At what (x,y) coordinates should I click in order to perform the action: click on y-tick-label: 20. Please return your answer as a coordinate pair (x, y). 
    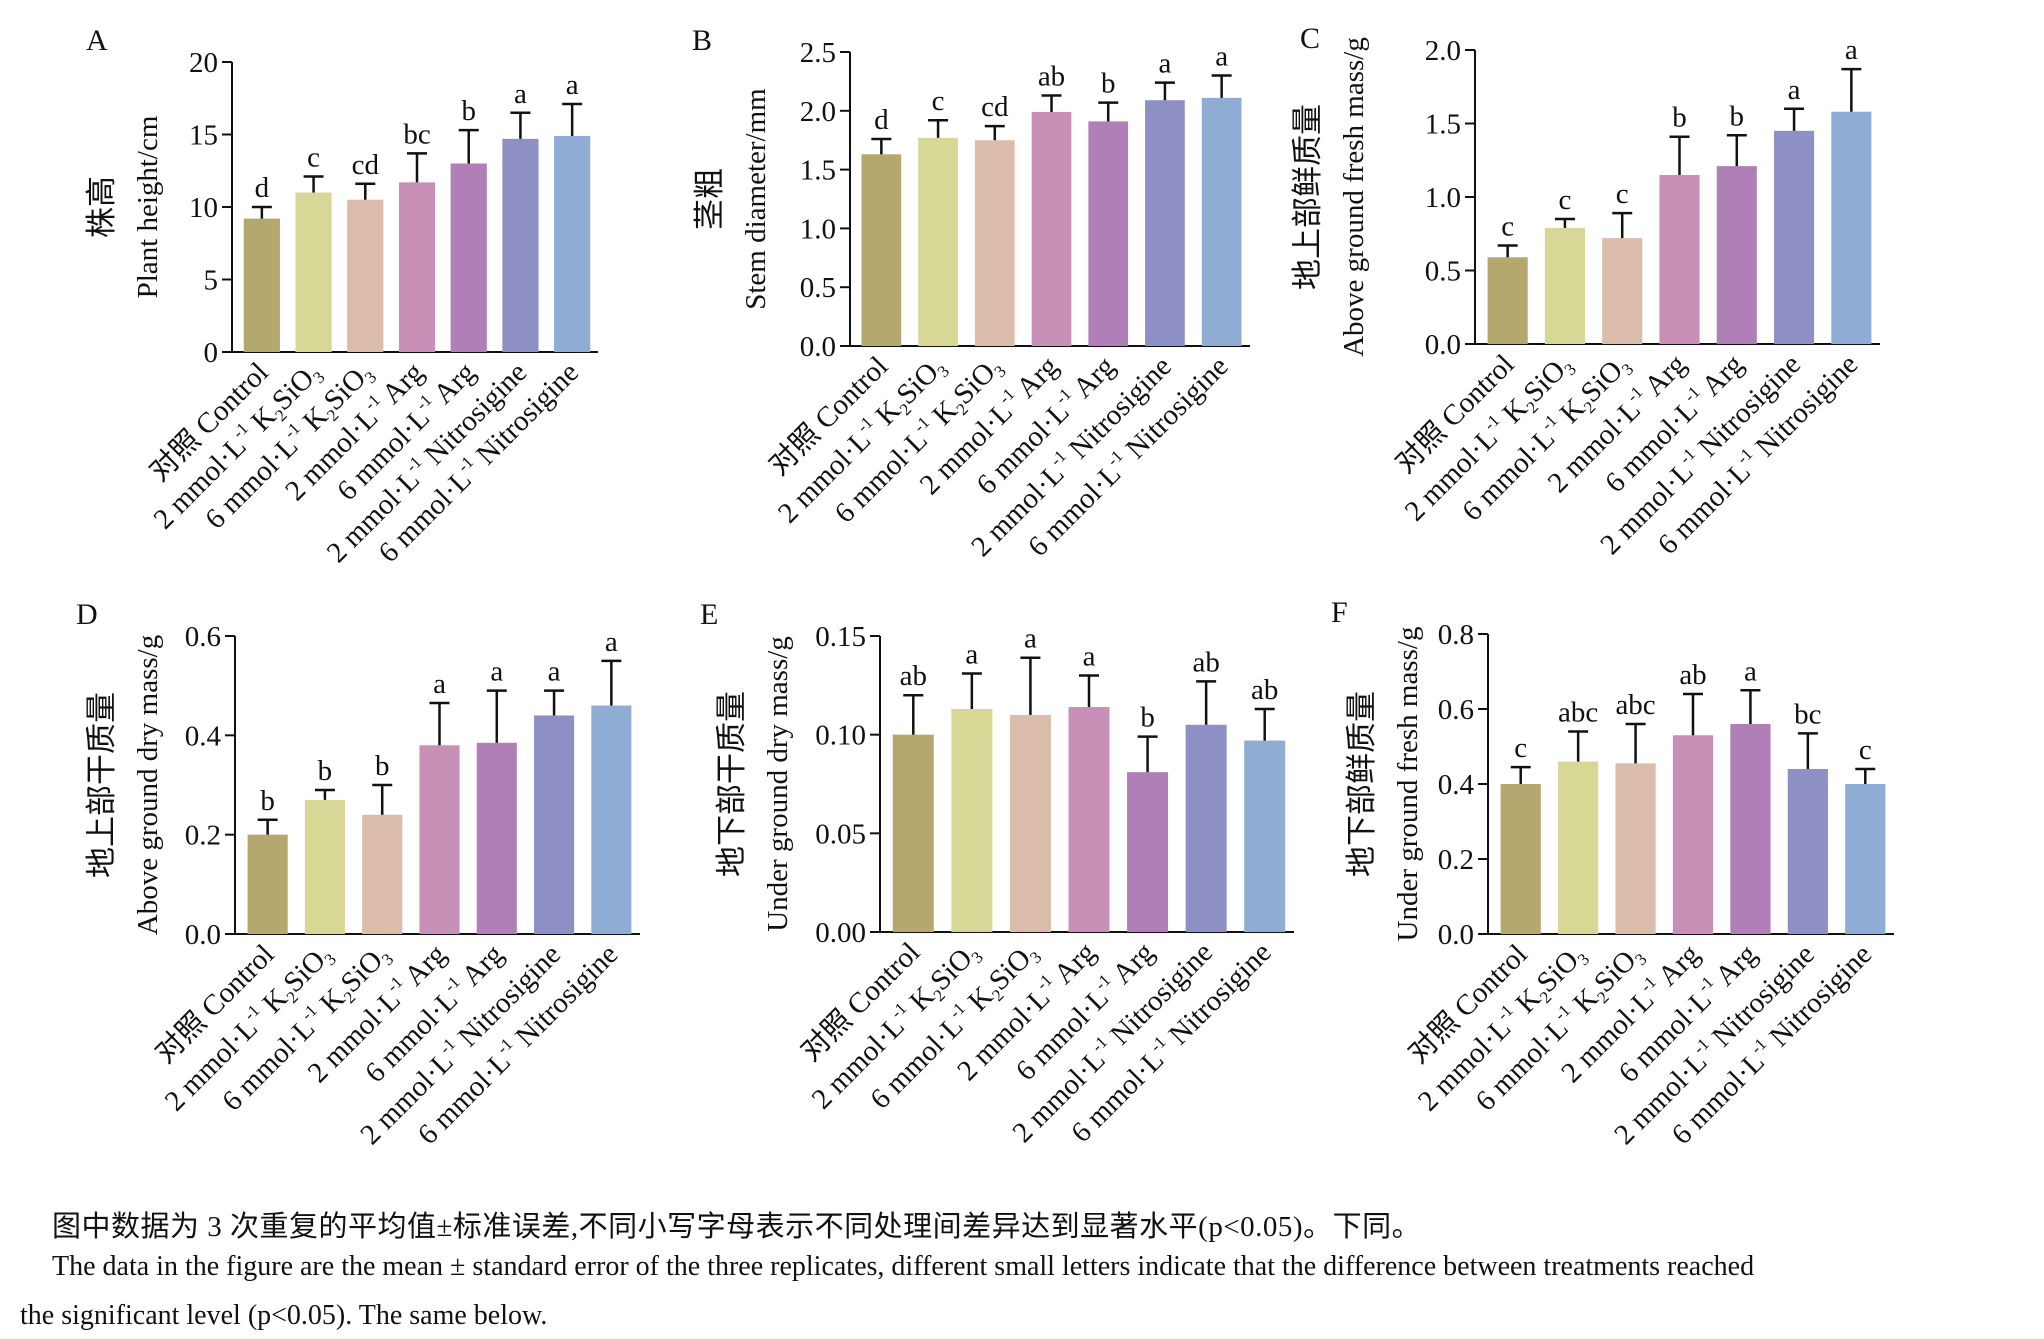
    Looking at the image, I should click on (203, 63).